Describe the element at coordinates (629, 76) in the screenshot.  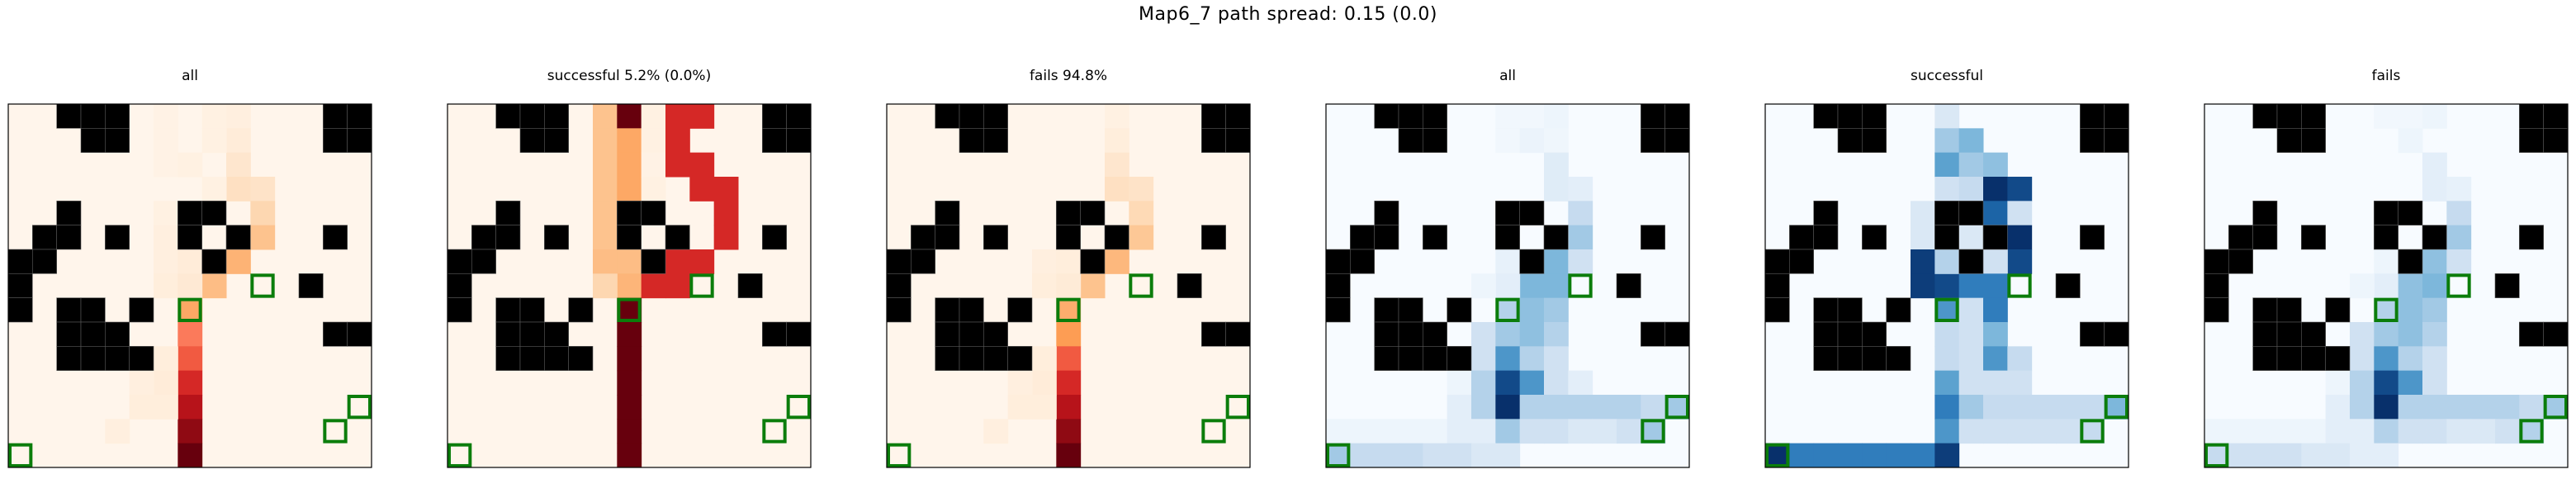
I see `panel-title: successful 5.2% (0.0%)` at that location.